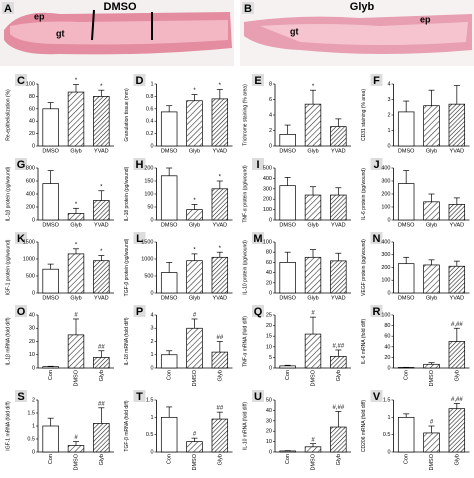 Image resolution: width=474 pixels, height=478 pixels. What do you see at coordinates (267, 179) in the screenshot?
I see `y-tick-label: 400` at bounding box center [267, 179].